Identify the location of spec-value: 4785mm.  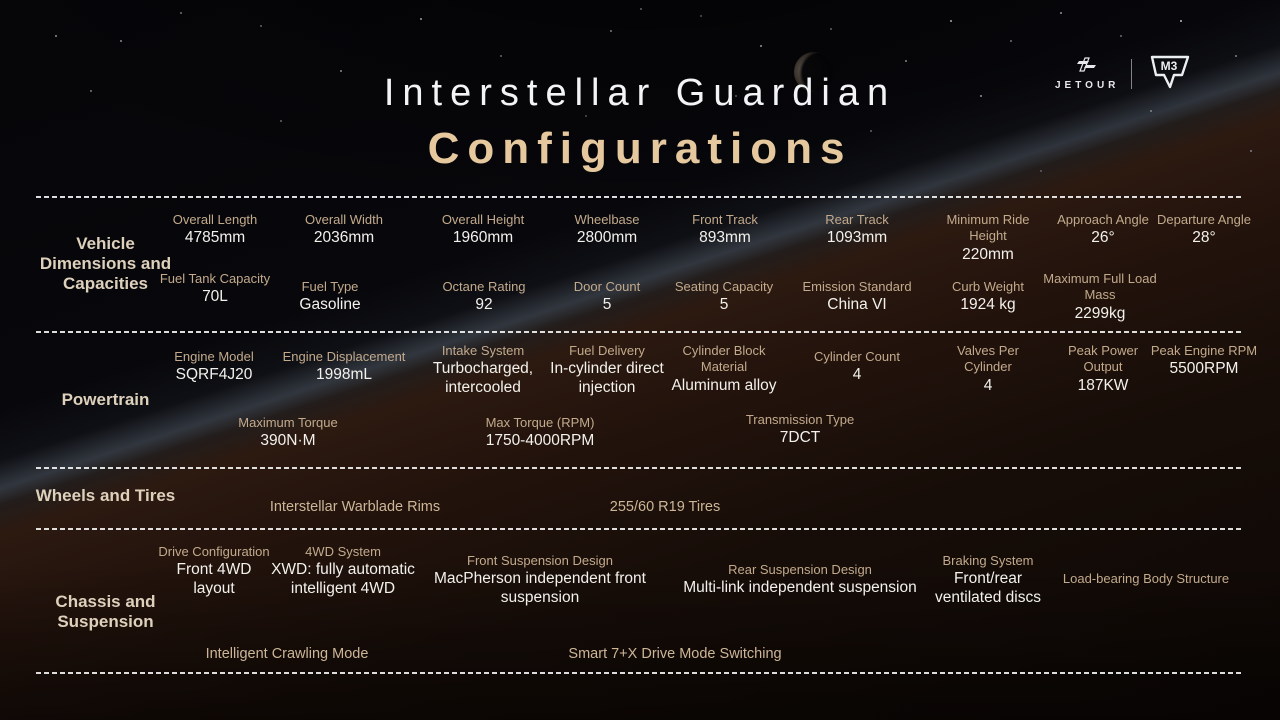
(215, 238).